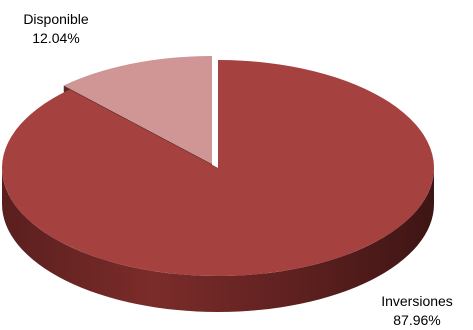 Image resolution: width=473 pixels, height=330 pixels. I want to click on slice-name-disponible: Disponible, so click(56, 19).